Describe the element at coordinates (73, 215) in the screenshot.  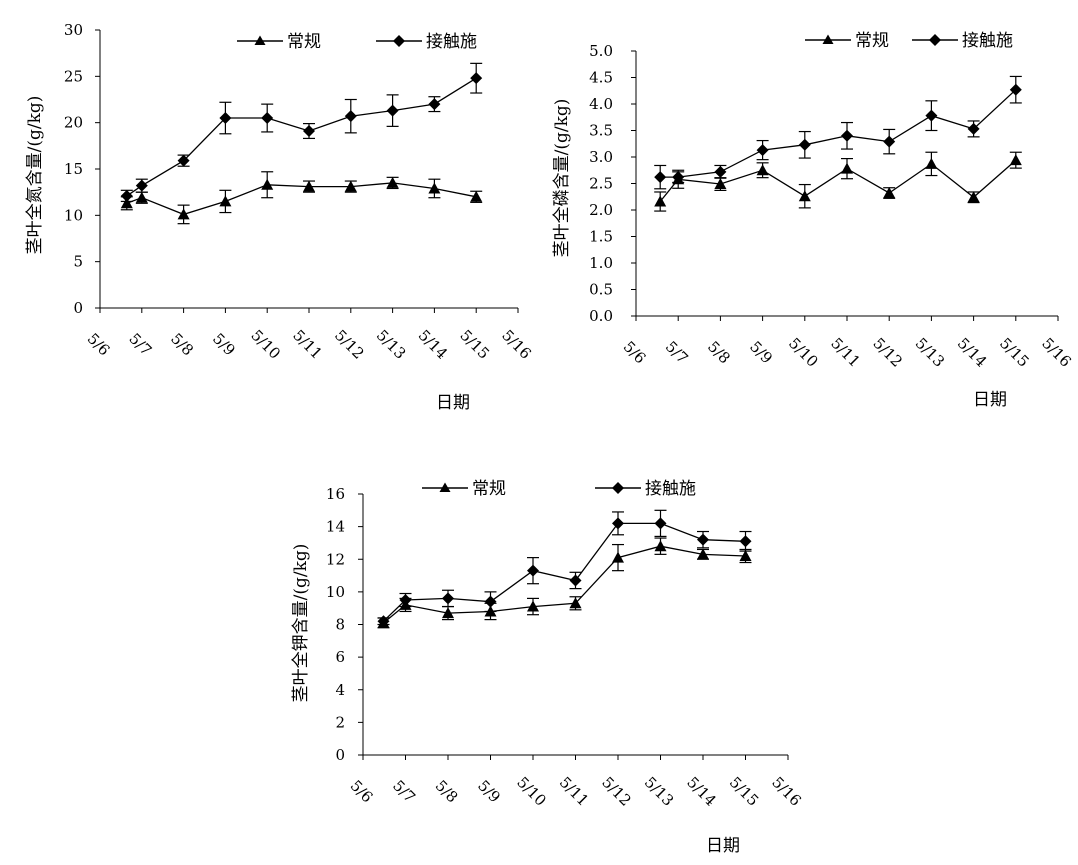
I see `y-tick-label: 10` at that location.